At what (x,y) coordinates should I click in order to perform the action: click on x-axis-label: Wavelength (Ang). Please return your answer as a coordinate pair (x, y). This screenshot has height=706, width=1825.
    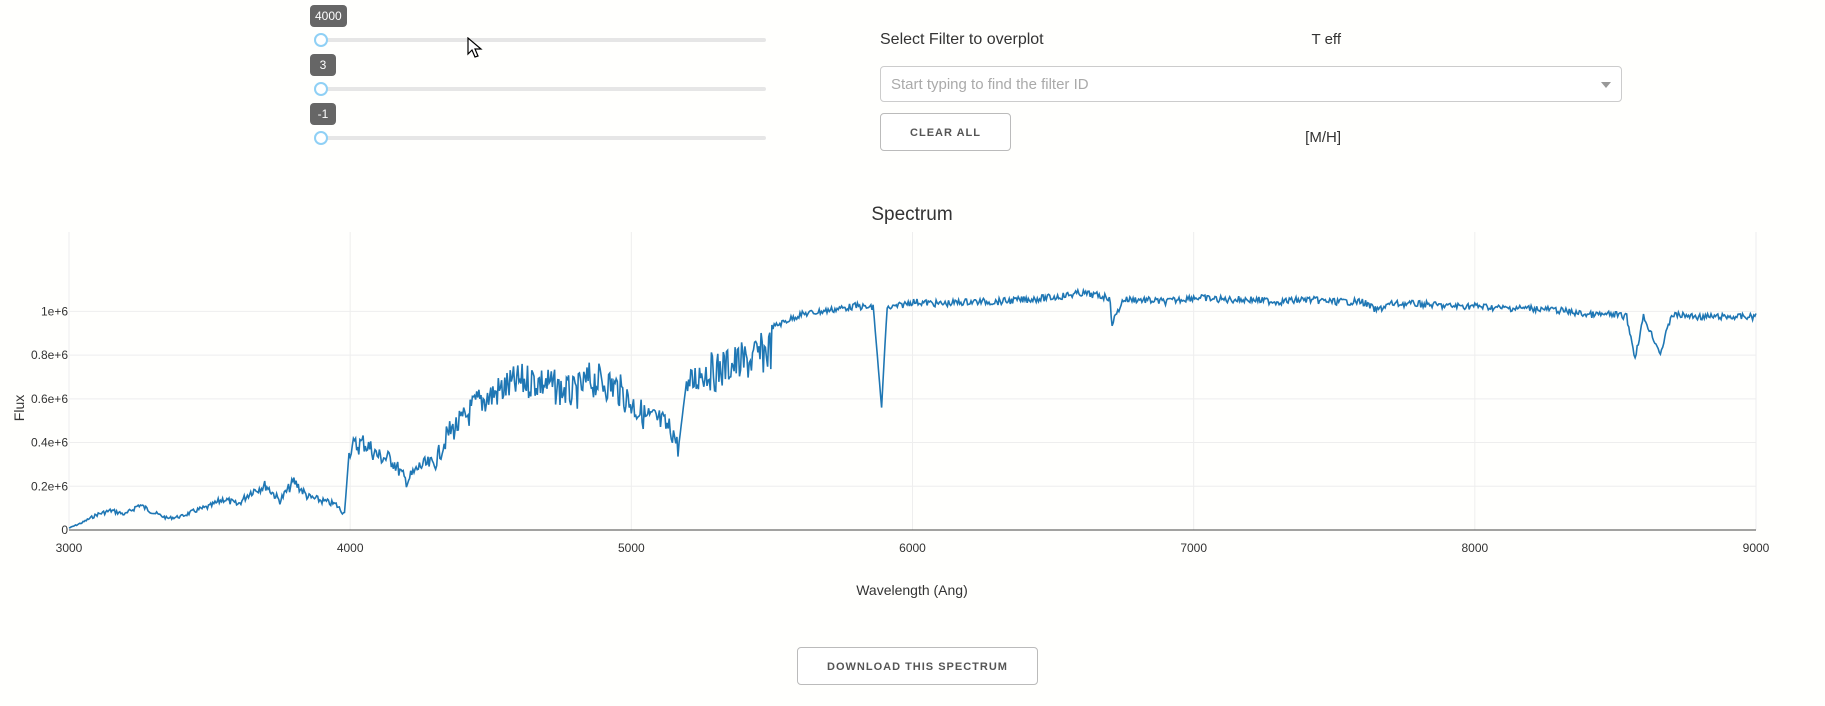
    Looking at the image, I should click on (912, 590).